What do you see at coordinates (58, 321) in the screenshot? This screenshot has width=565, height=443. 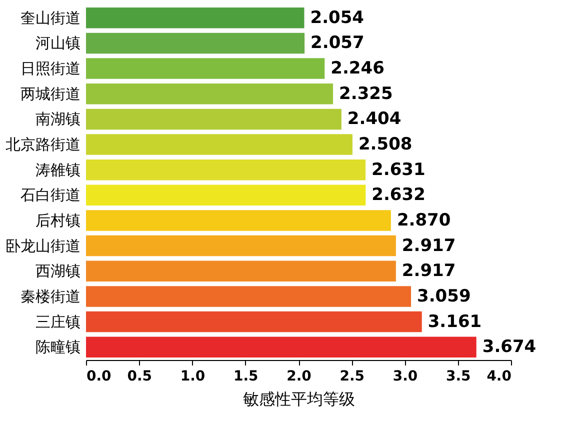 I see `y-tick-label: 三庄镇` at bounding box center [58, 321].